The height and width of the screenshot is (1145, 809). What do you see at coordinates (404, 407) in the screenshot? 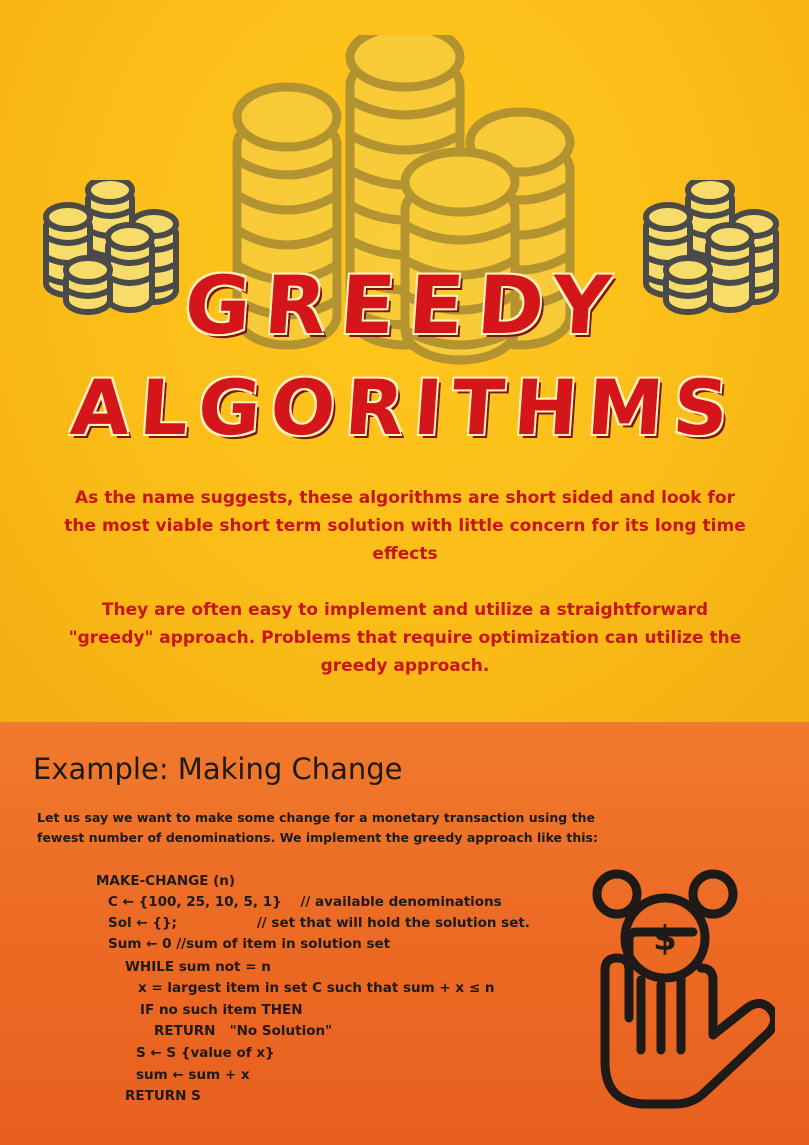
I see `title-line-2: ALGORITHMS` at bounding box center [404, 407].